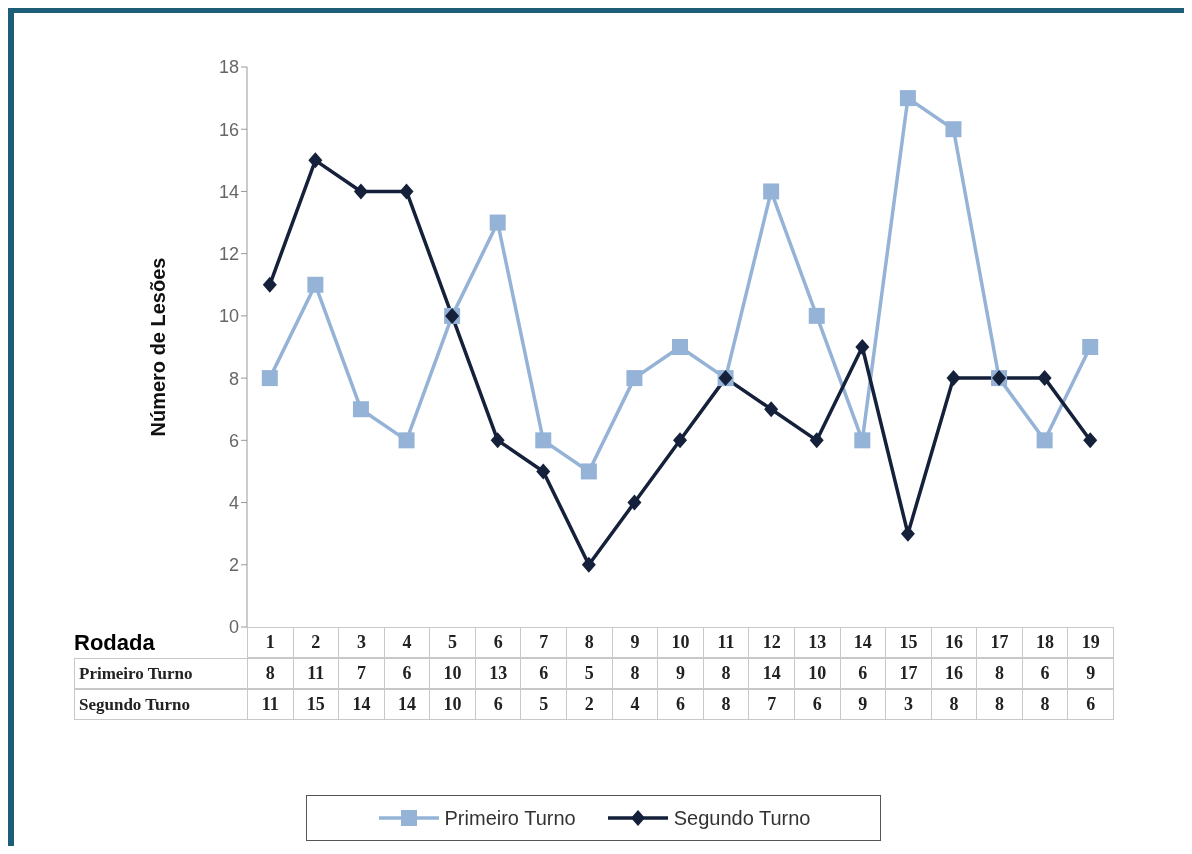 Image resolution: width=1192 pixels, height=854 pixels. I want to click on y-axis-title: Número de Lesões, so click(158, 347).